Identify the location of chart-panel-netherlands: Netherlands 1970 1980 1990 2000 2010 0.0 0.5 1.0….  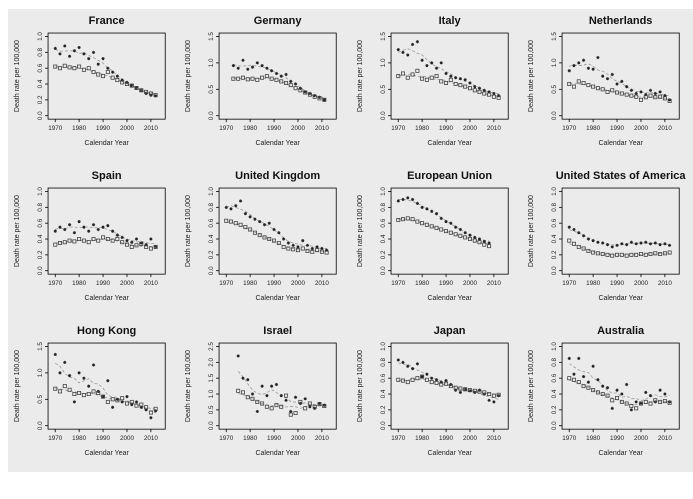
(604, 81).